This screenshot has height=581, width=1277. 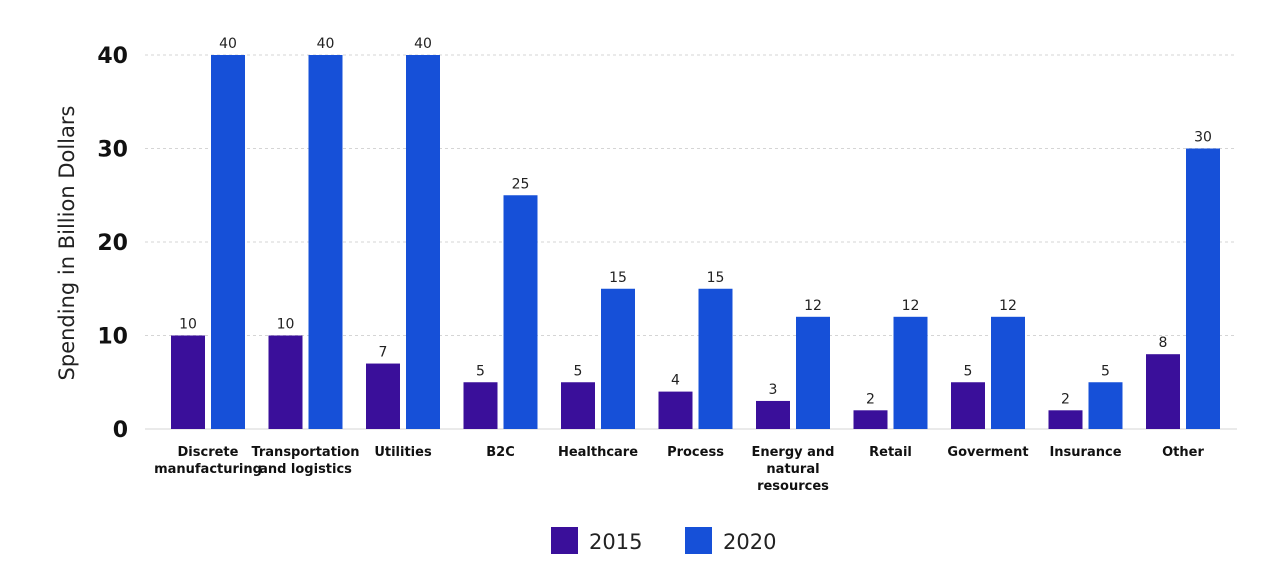 I want to click on y-tick-label: 20, so click(x=112, y=243).